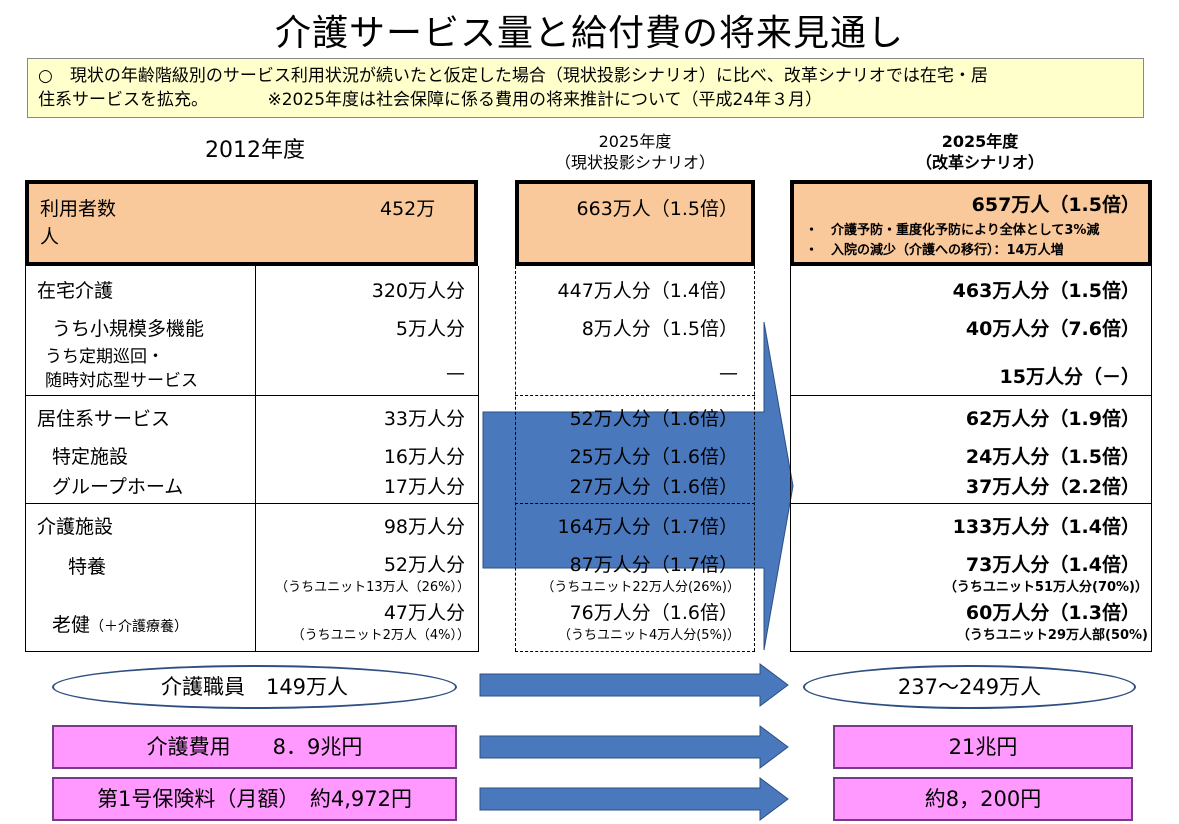  Describe the element at coordinates (430, 329) in the screenshot. I see `row-shokibo-2012: 5万人分` at that location.